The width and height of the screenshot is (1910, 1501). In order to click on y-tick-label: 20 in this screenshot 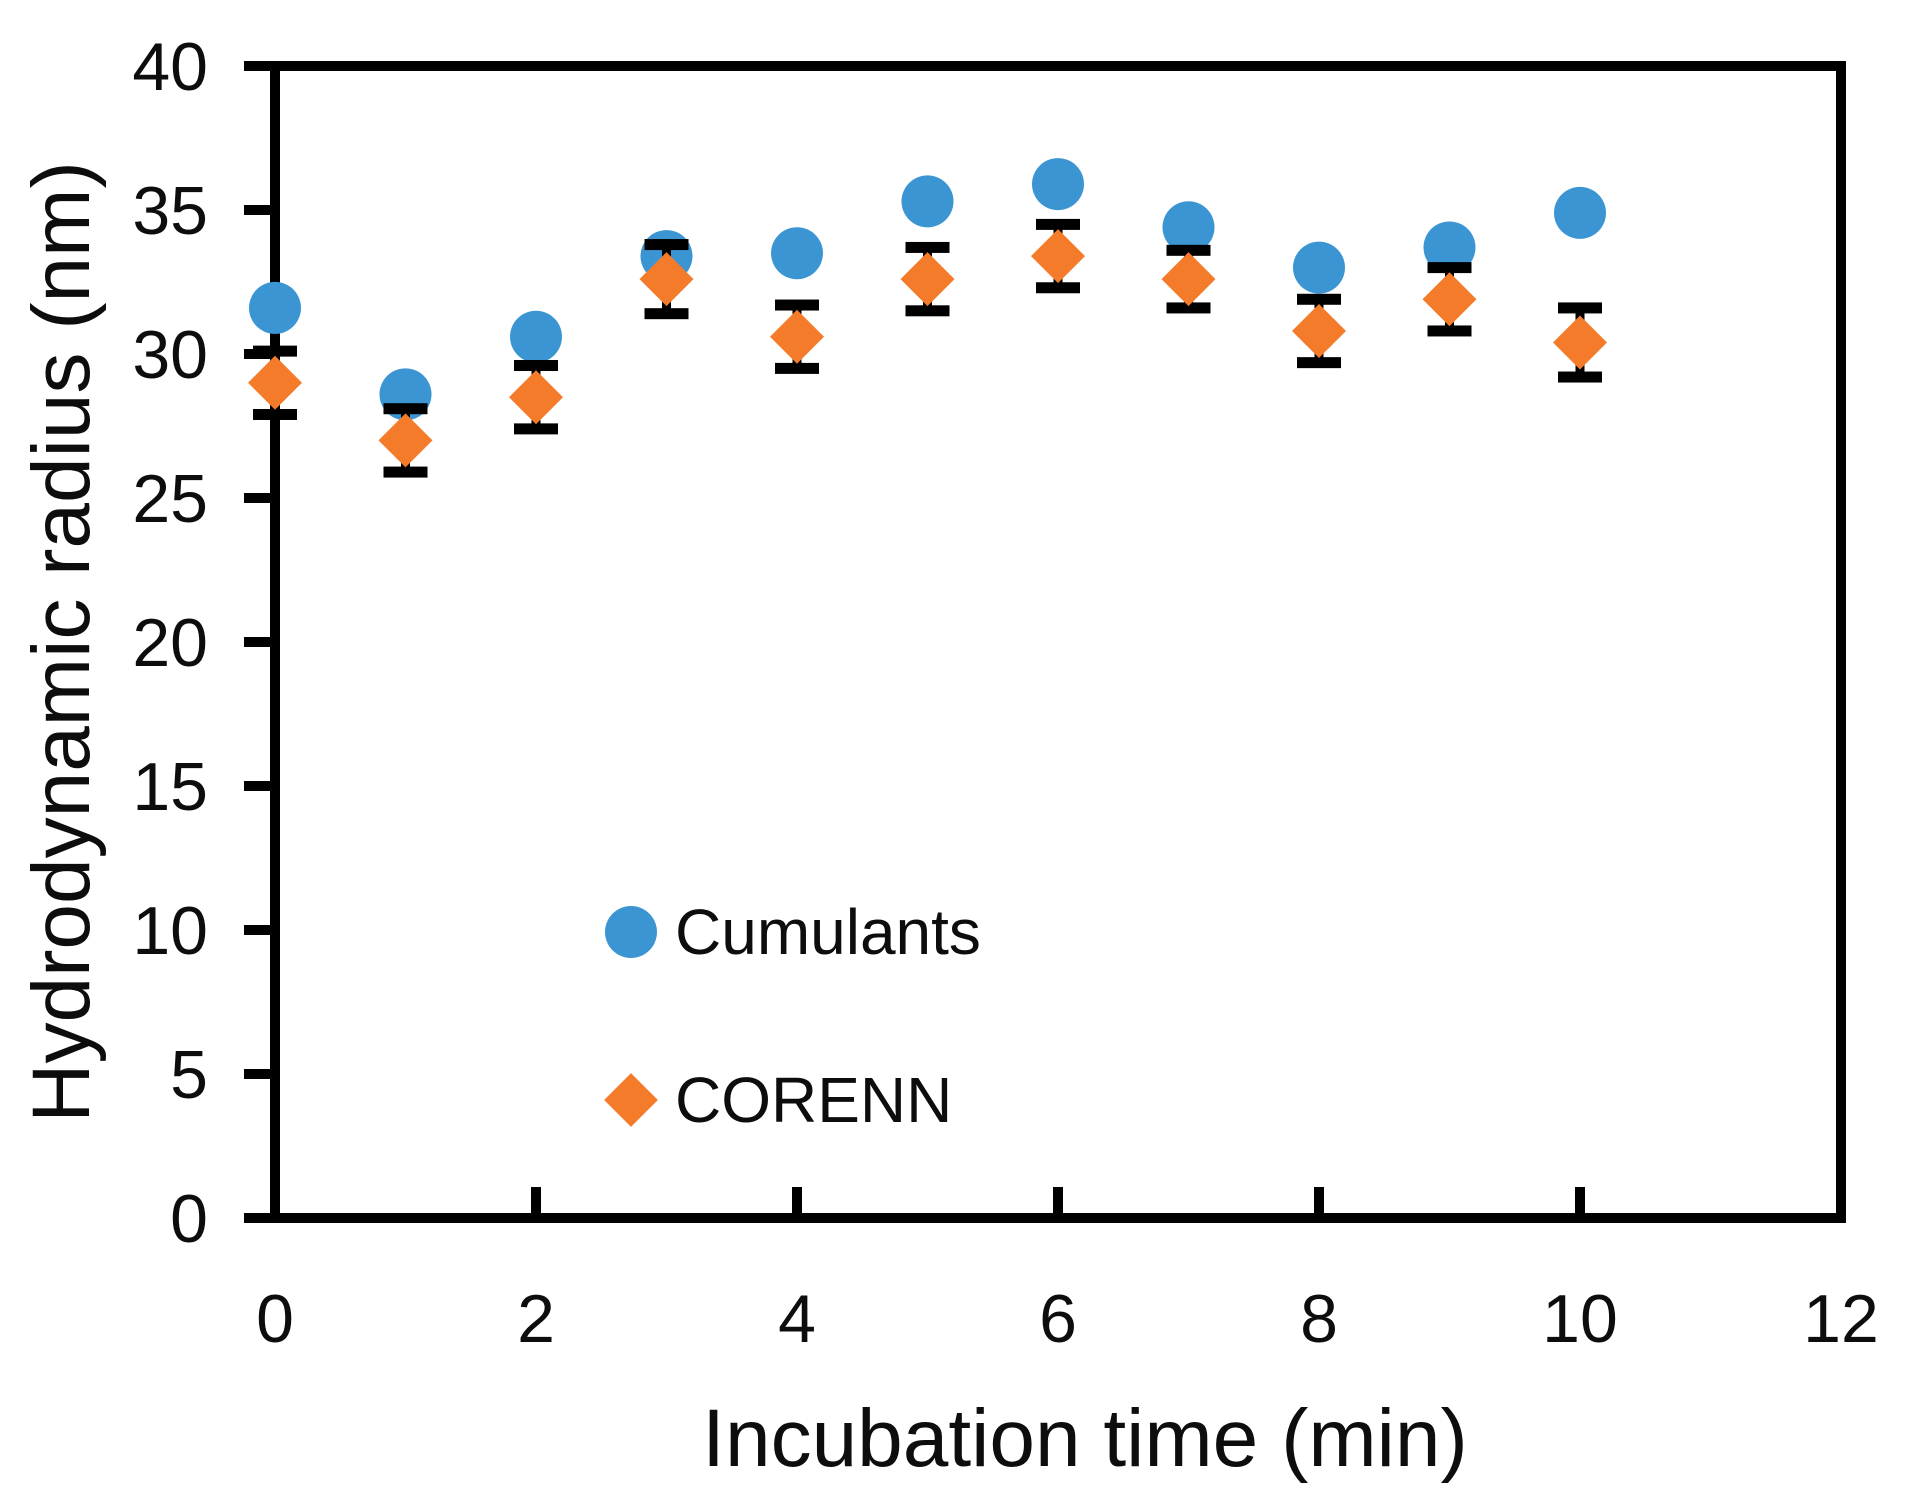, I will do `click(170, 643)`.